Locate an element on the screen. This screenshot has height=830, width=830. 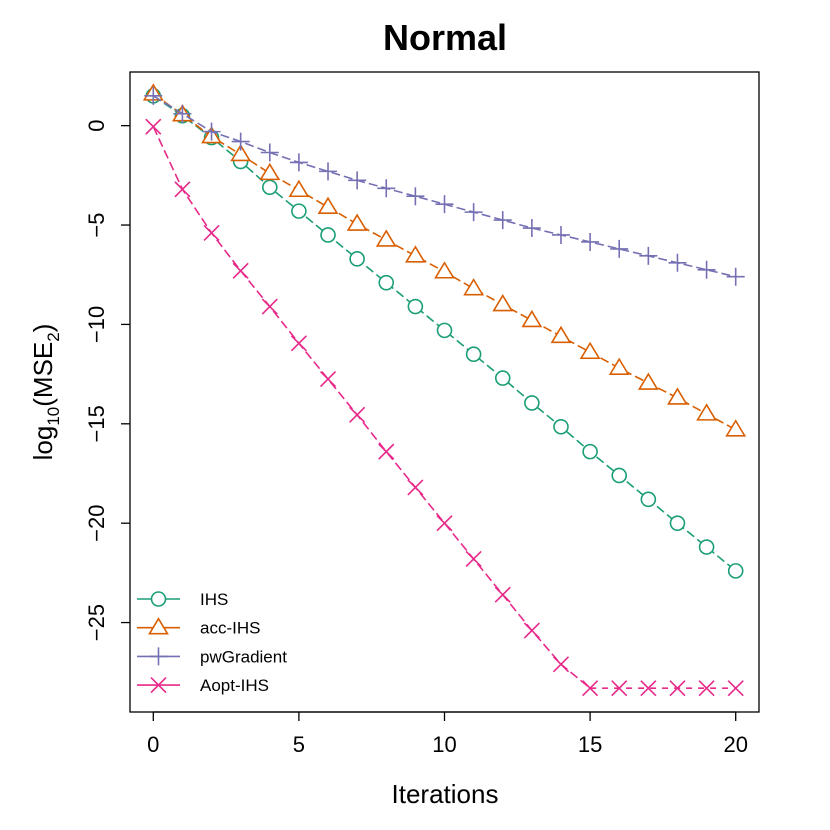
x-tick-label: 0 is located at coordinates (153, 744).